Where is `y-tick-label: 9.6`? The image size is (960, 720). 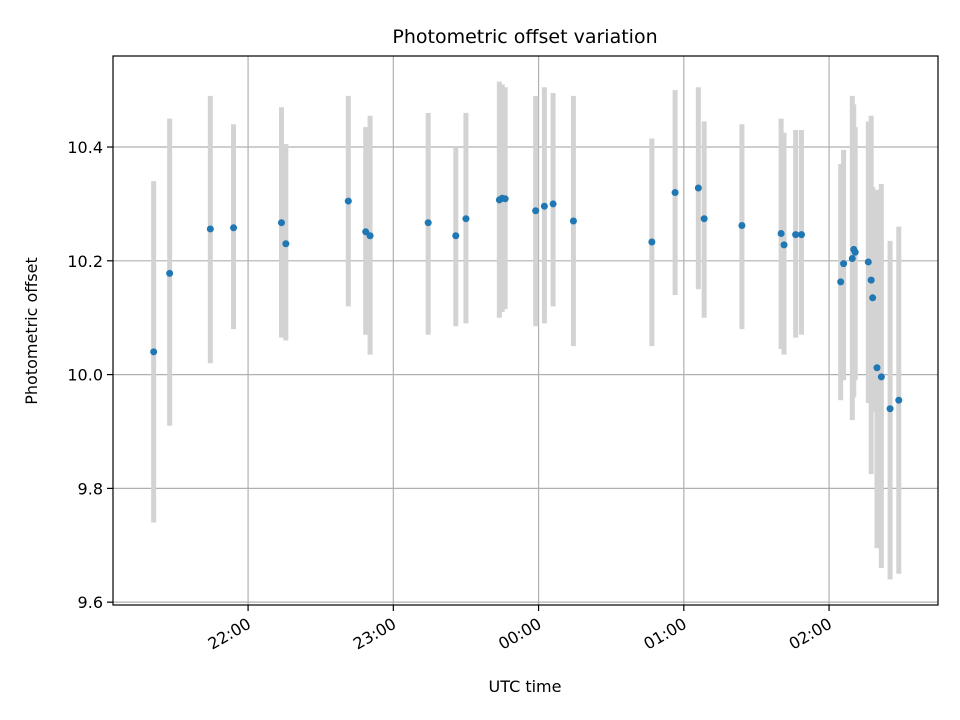
y-tick-label: 9.6 is located at coordinates (90, 602).